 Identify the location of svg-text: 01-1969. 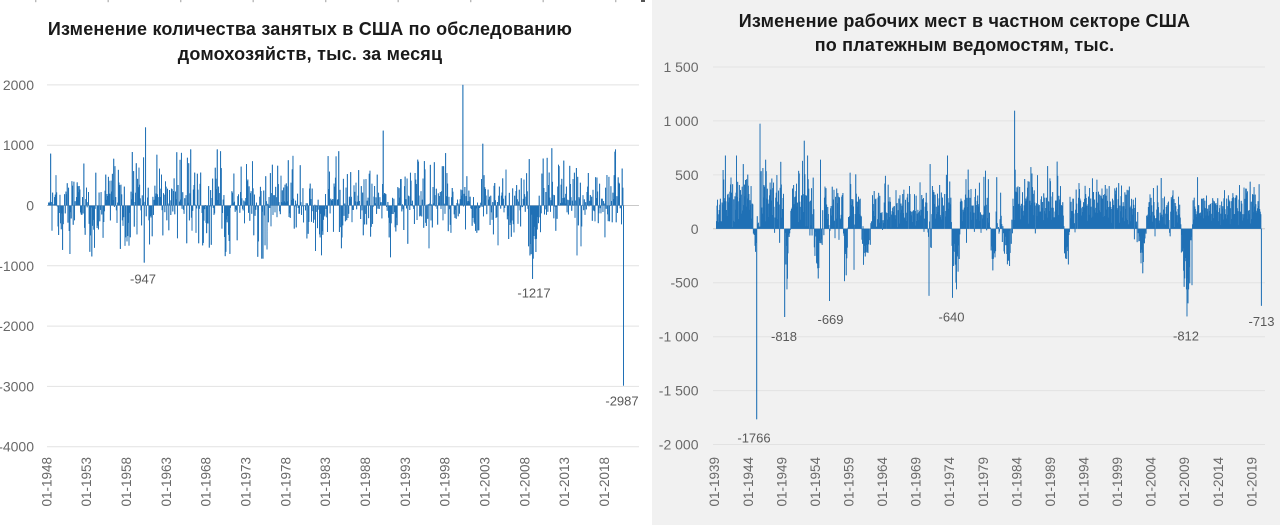
(916, 482).